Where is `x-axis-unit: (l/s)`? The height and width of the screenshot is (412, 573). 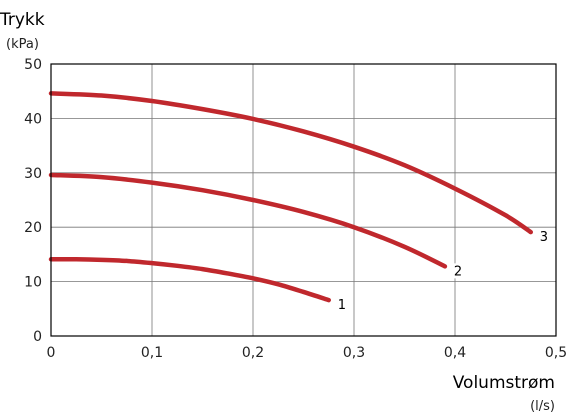
x-axis-unit: (l/s) is located at coordinates (542, 405).